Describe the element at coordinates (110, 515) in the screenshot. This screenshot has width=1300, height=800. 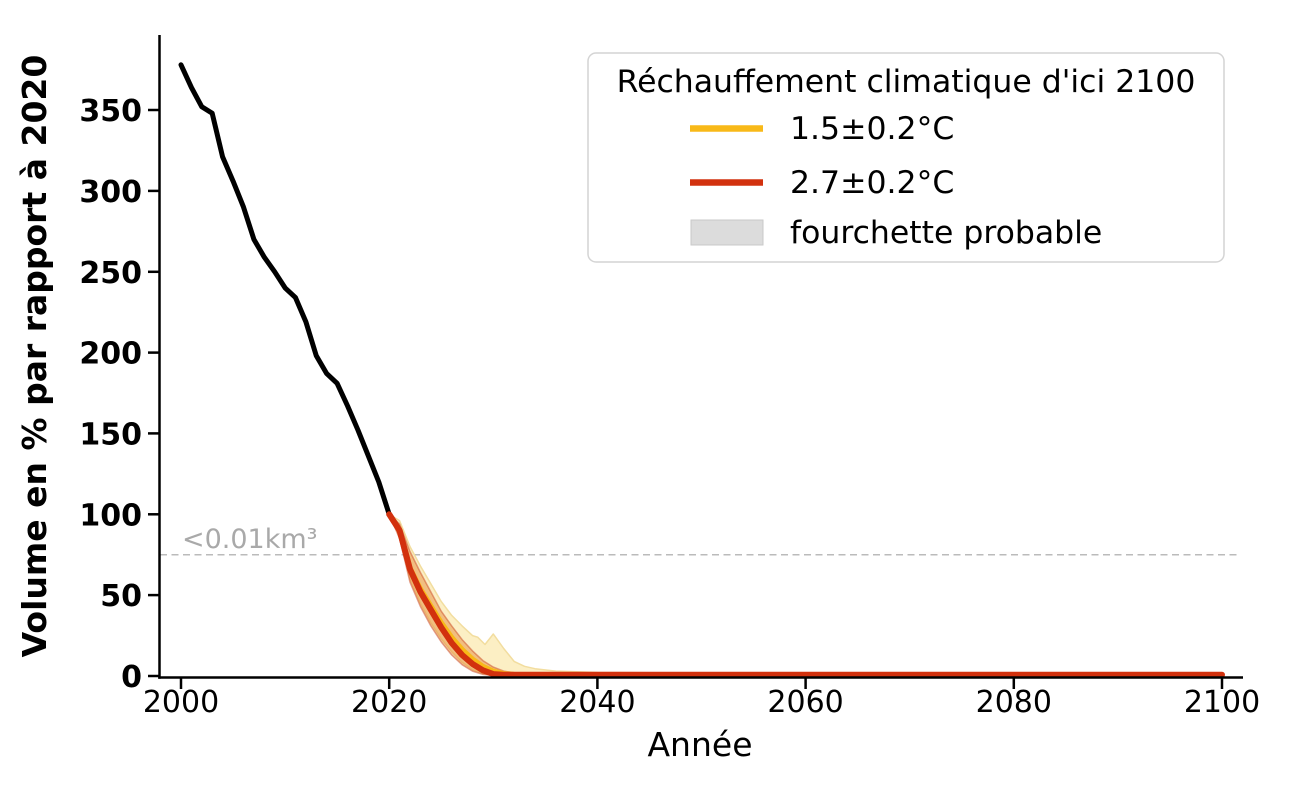
I see `y-tick-label: 100` at that location.